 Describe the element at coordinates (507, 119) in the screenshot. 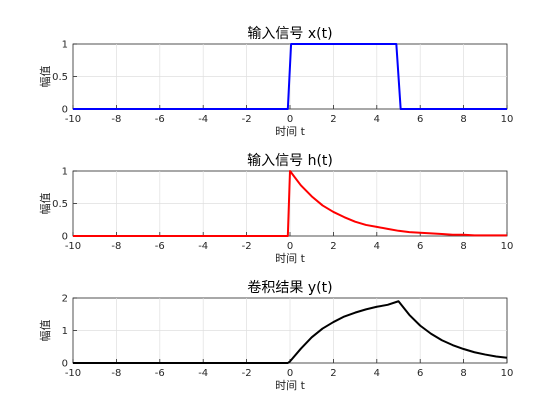

I see `chart-1-x-tick-label: 10` at that location.